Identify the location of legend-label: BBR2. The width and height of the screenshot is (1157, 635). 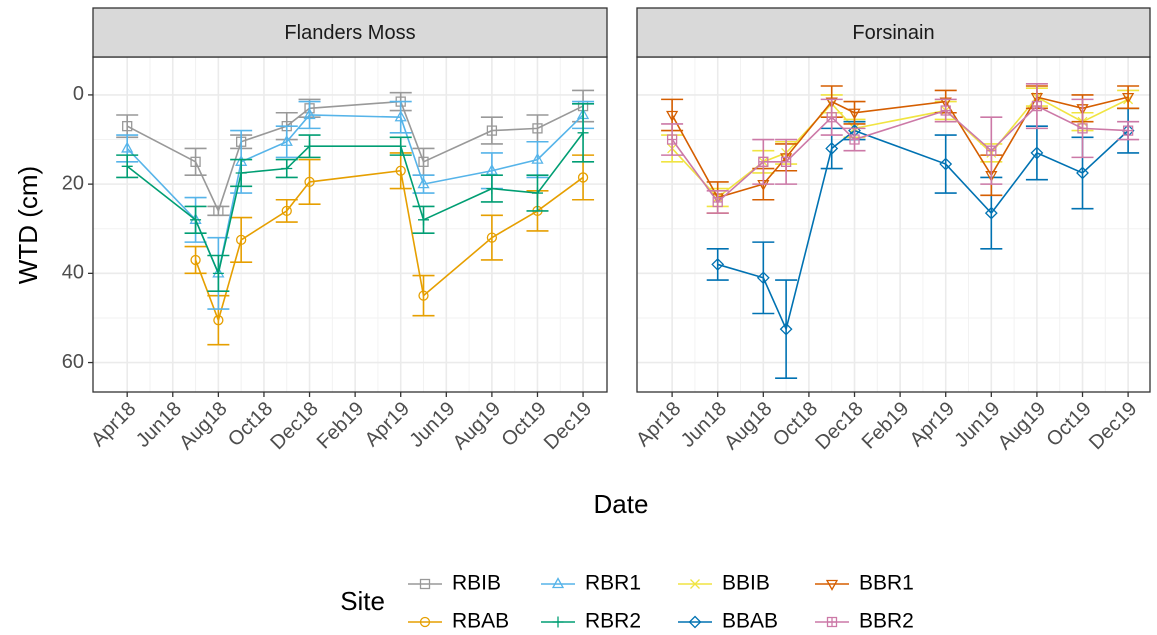
(886, 621).